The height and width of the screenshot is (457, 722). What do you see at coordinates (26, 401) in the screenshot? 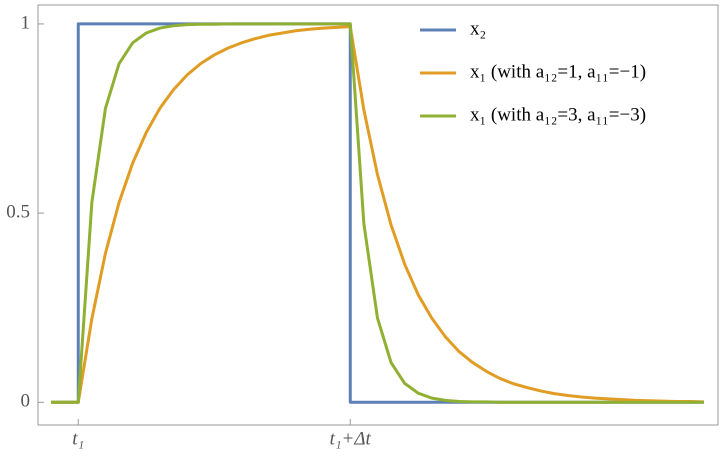
I see `y-tick-label: 0` at bounding box center [26, 401].